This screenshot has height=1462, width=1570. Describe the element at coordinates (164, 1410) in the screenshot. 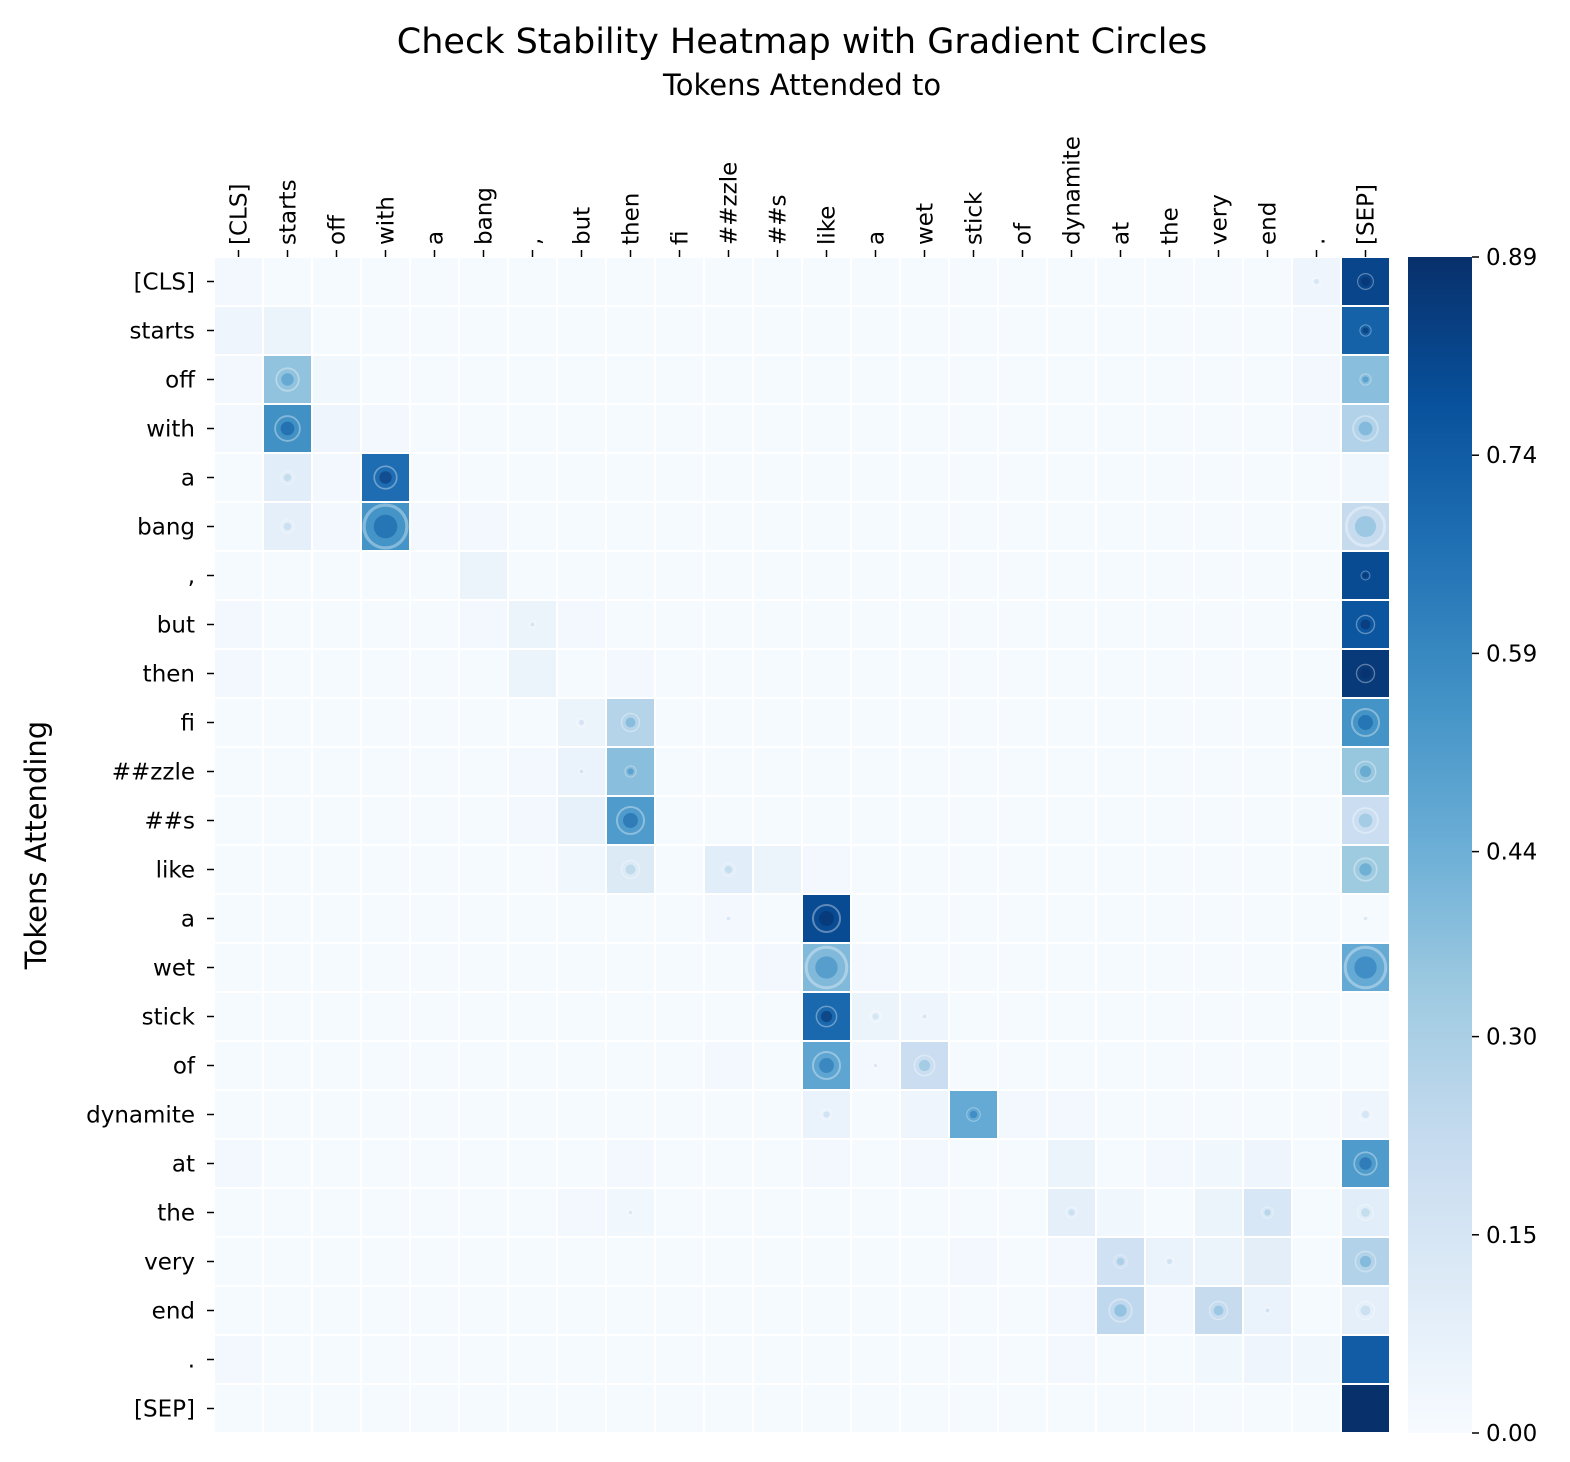

I see `y-tick-label: [SEP]` at that location.